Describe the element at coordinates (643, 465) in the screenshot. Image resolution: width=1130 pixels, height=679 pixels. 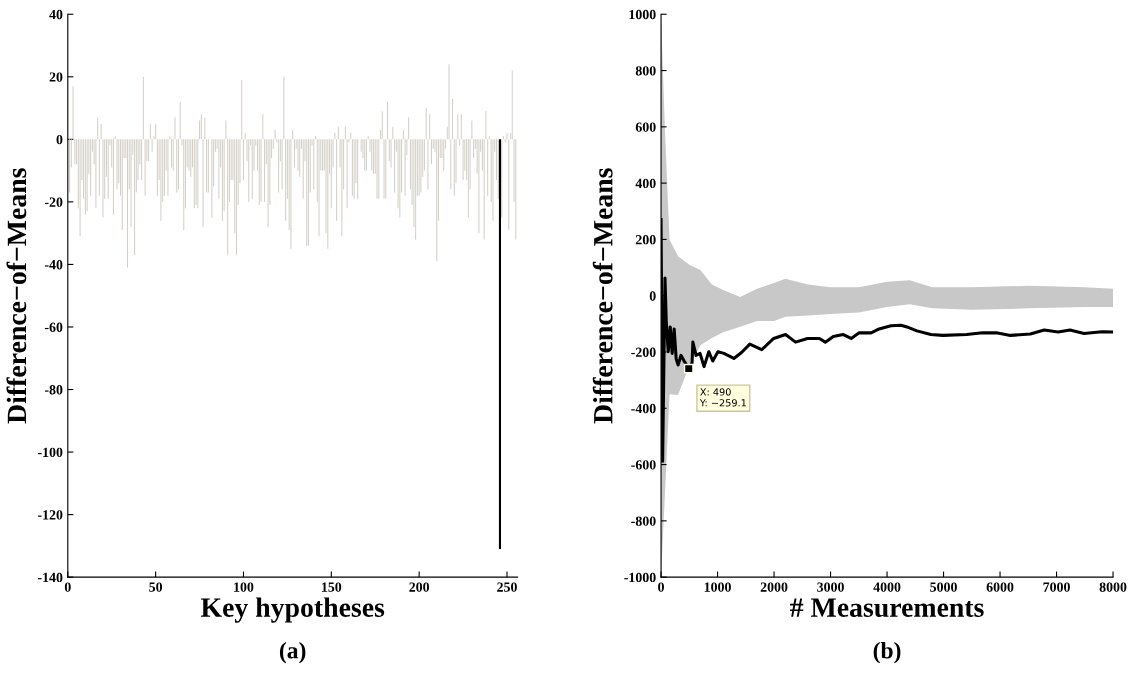
I see `y-tick-label: -600` at that location.